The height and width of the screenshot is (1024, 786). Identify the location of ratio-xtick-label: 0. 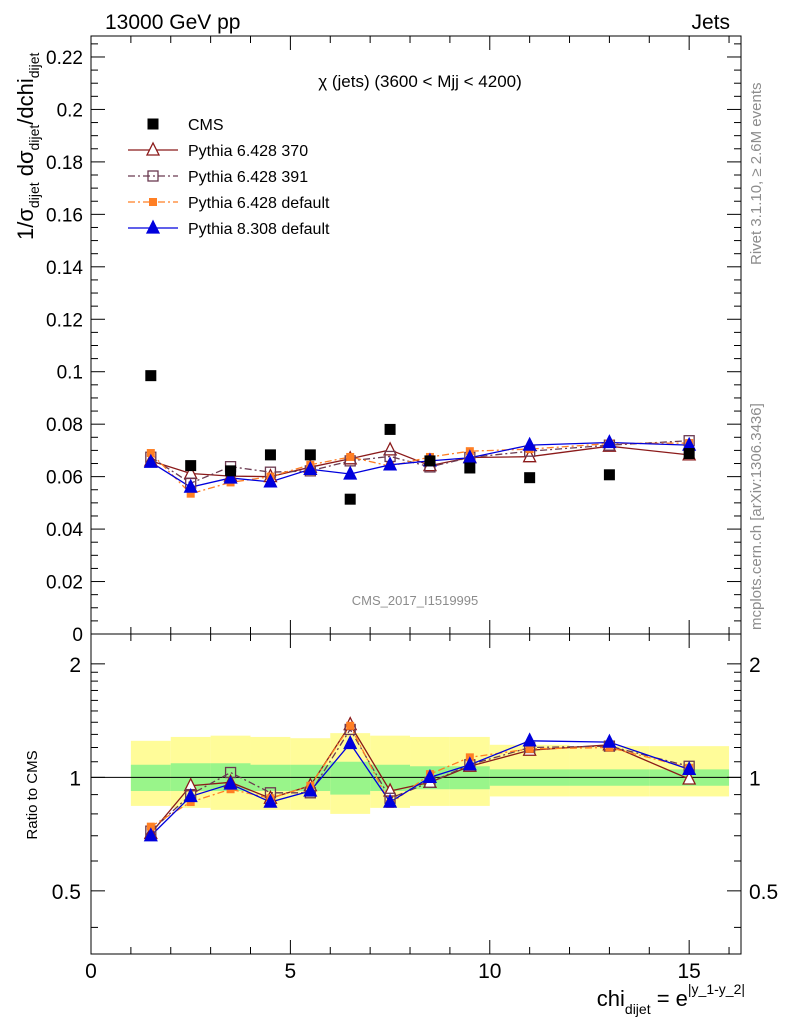
(91, 971).